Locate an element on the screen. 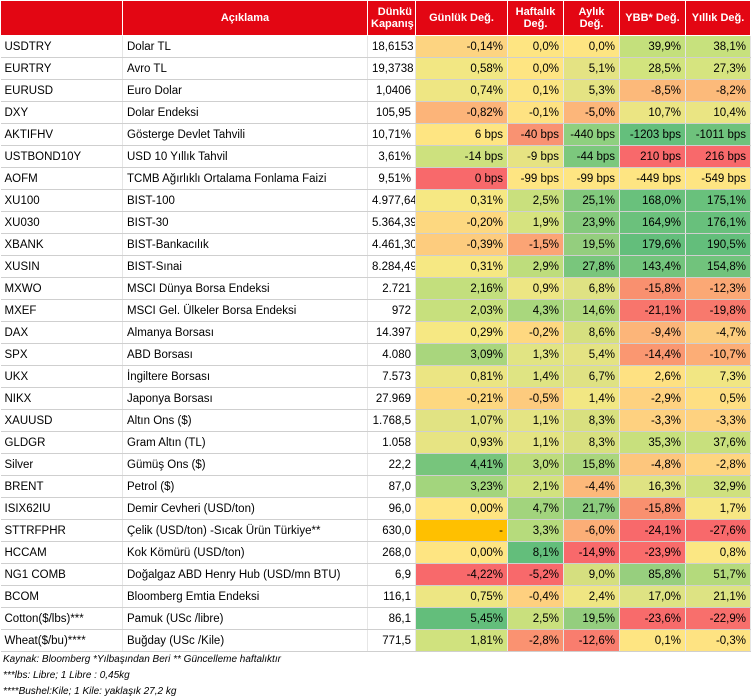 Image resolution: width=751 pixels, height=700 pixels. cell-code: EURTRY is located at coordinates (61, 68).